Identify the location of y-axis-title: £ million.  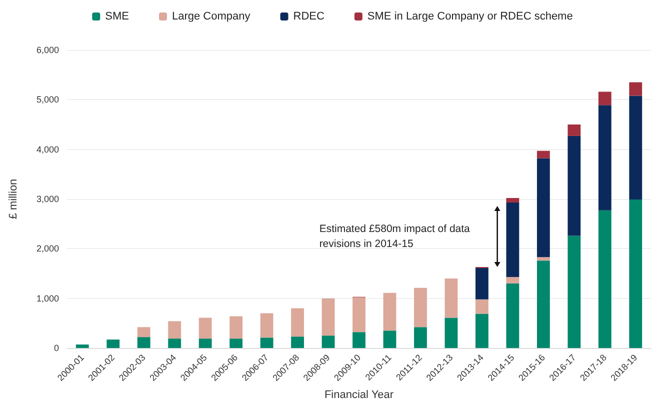
(14, 199).